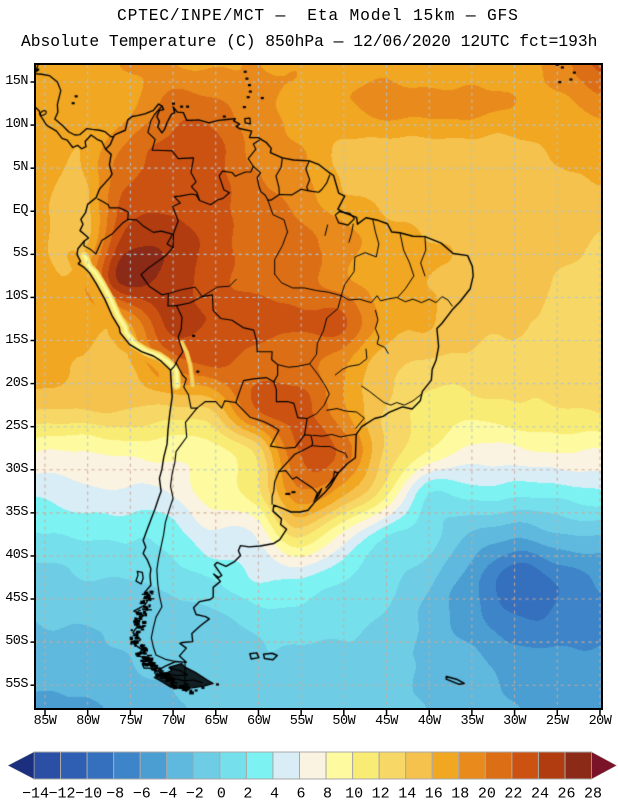 Image resolution: width=618 pixels, height=800 pixels. I want to click on svg-text: 28, so click(593, 793).